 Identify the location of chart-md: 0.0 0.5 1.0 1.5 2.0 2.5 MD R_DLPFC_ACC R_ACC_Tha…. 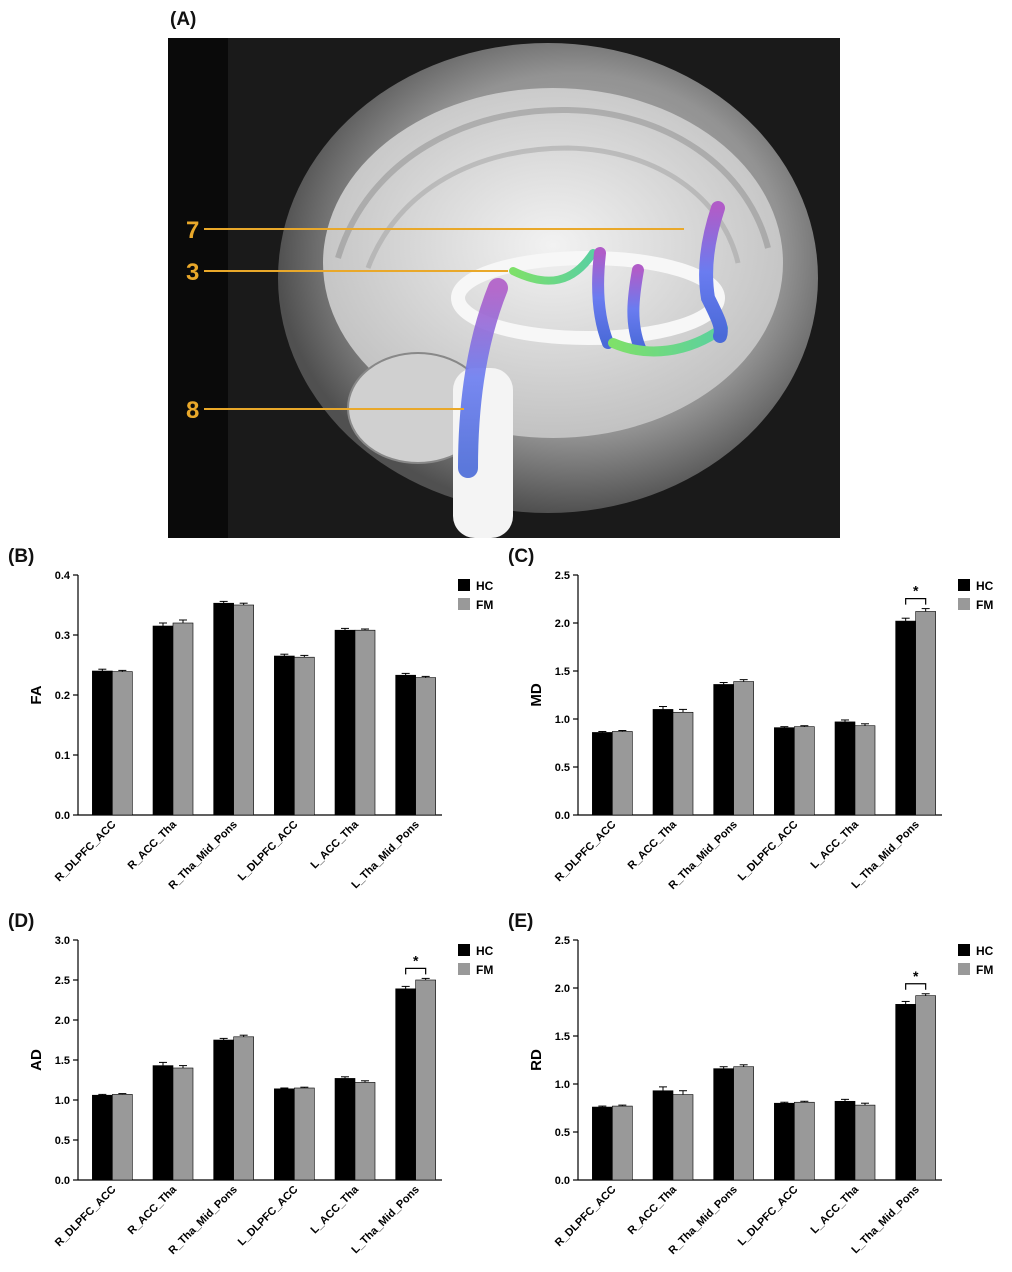
(761, 731).